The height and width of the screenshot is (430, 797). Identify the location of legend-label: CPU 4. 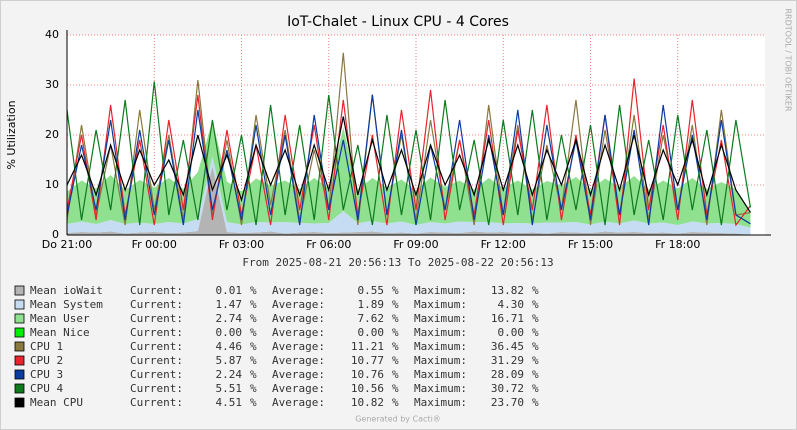
(46, 388).